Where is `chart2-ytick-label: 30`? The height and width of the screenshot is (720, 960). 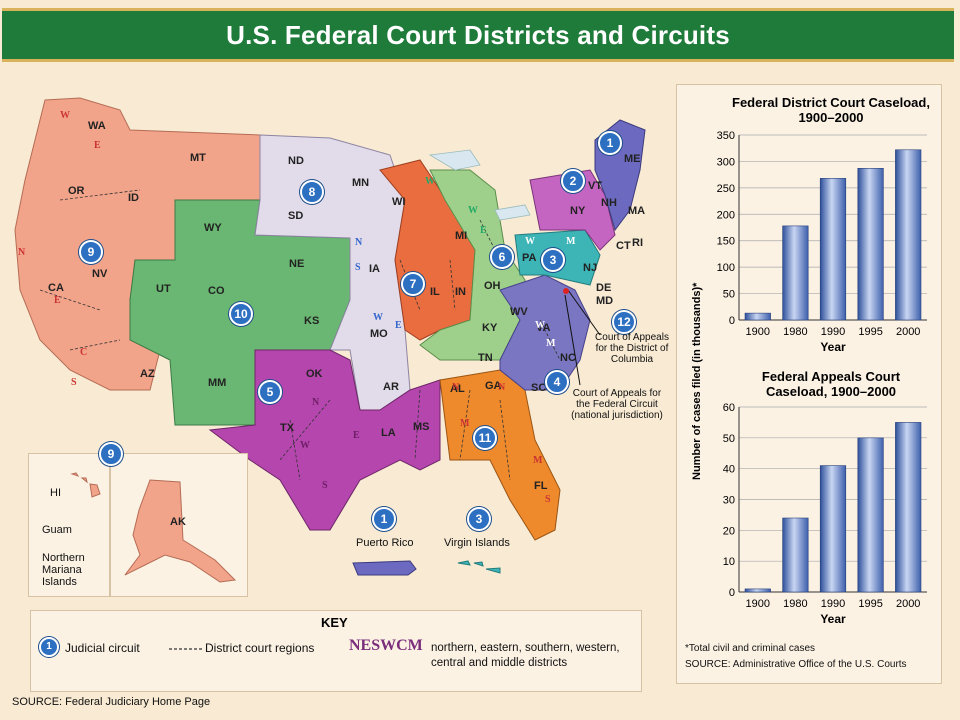
chart2-ytick-label: 30 is located at coordinates (729, 501).